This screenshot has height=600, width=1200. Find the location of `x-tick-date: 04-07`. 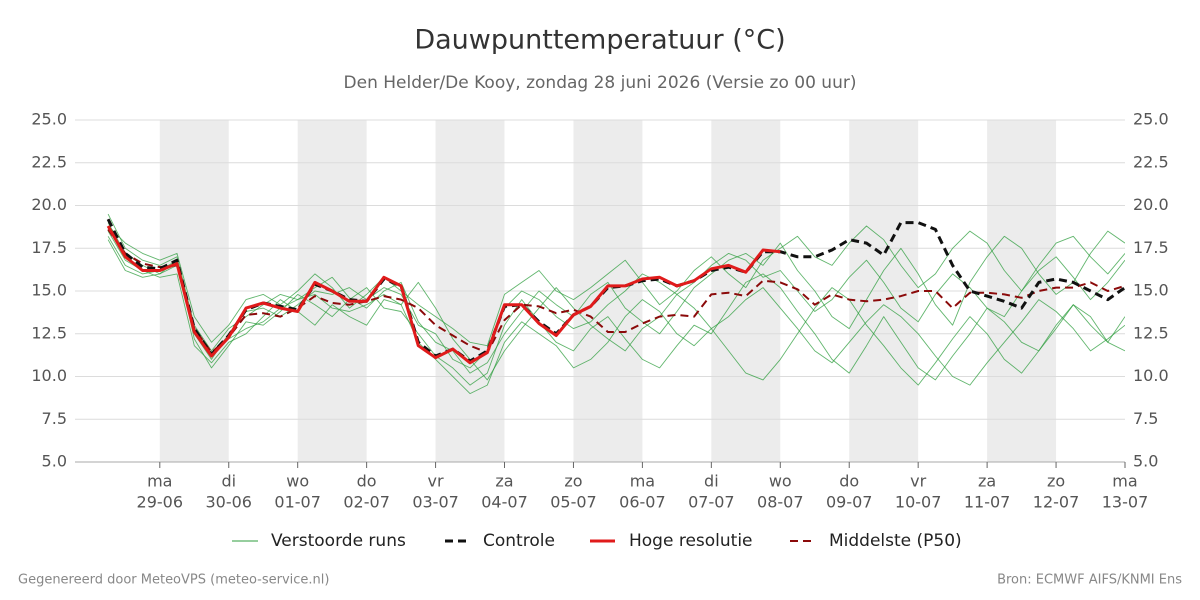

x-tick-date: 04-07 is located at coordinates (504, 502).